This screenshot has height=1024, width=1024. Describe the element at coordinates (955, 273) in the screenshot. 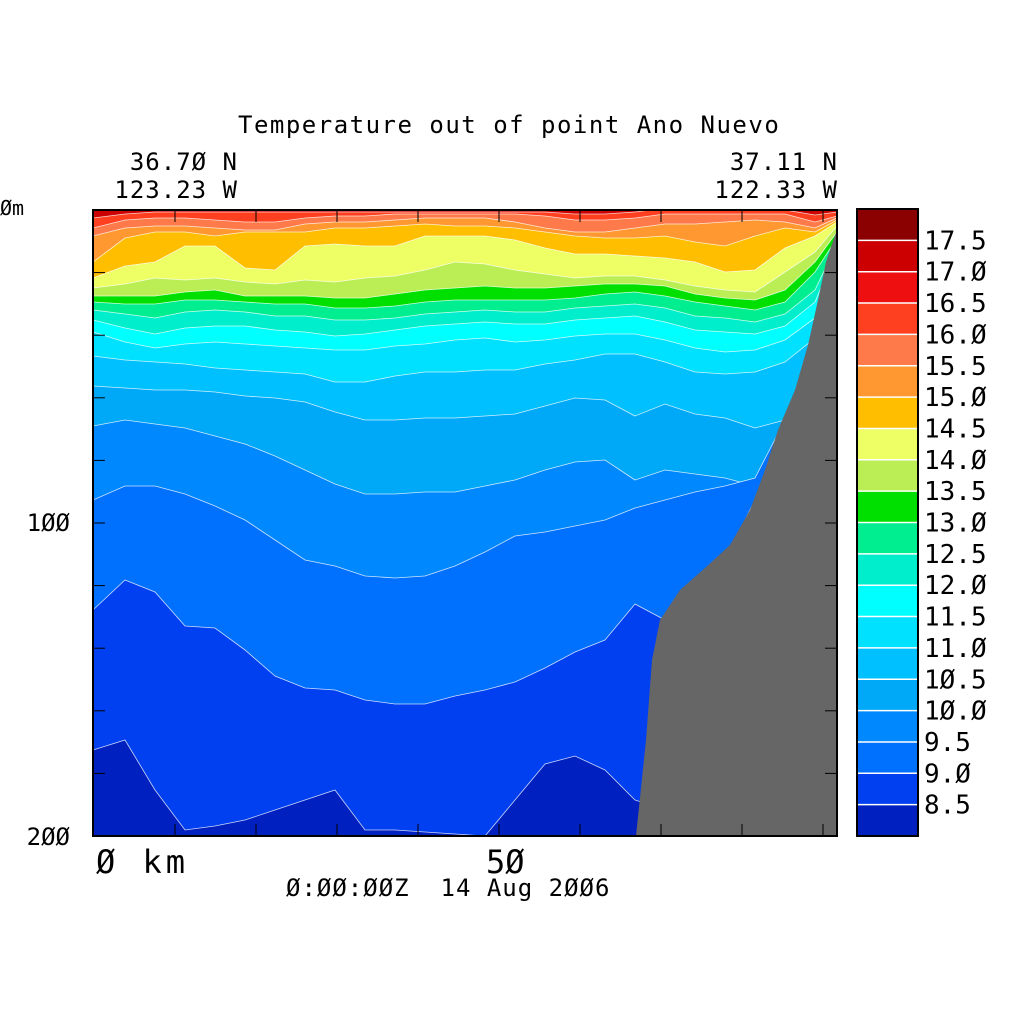

I see `colorbar-label: 17.Ø` at that location.